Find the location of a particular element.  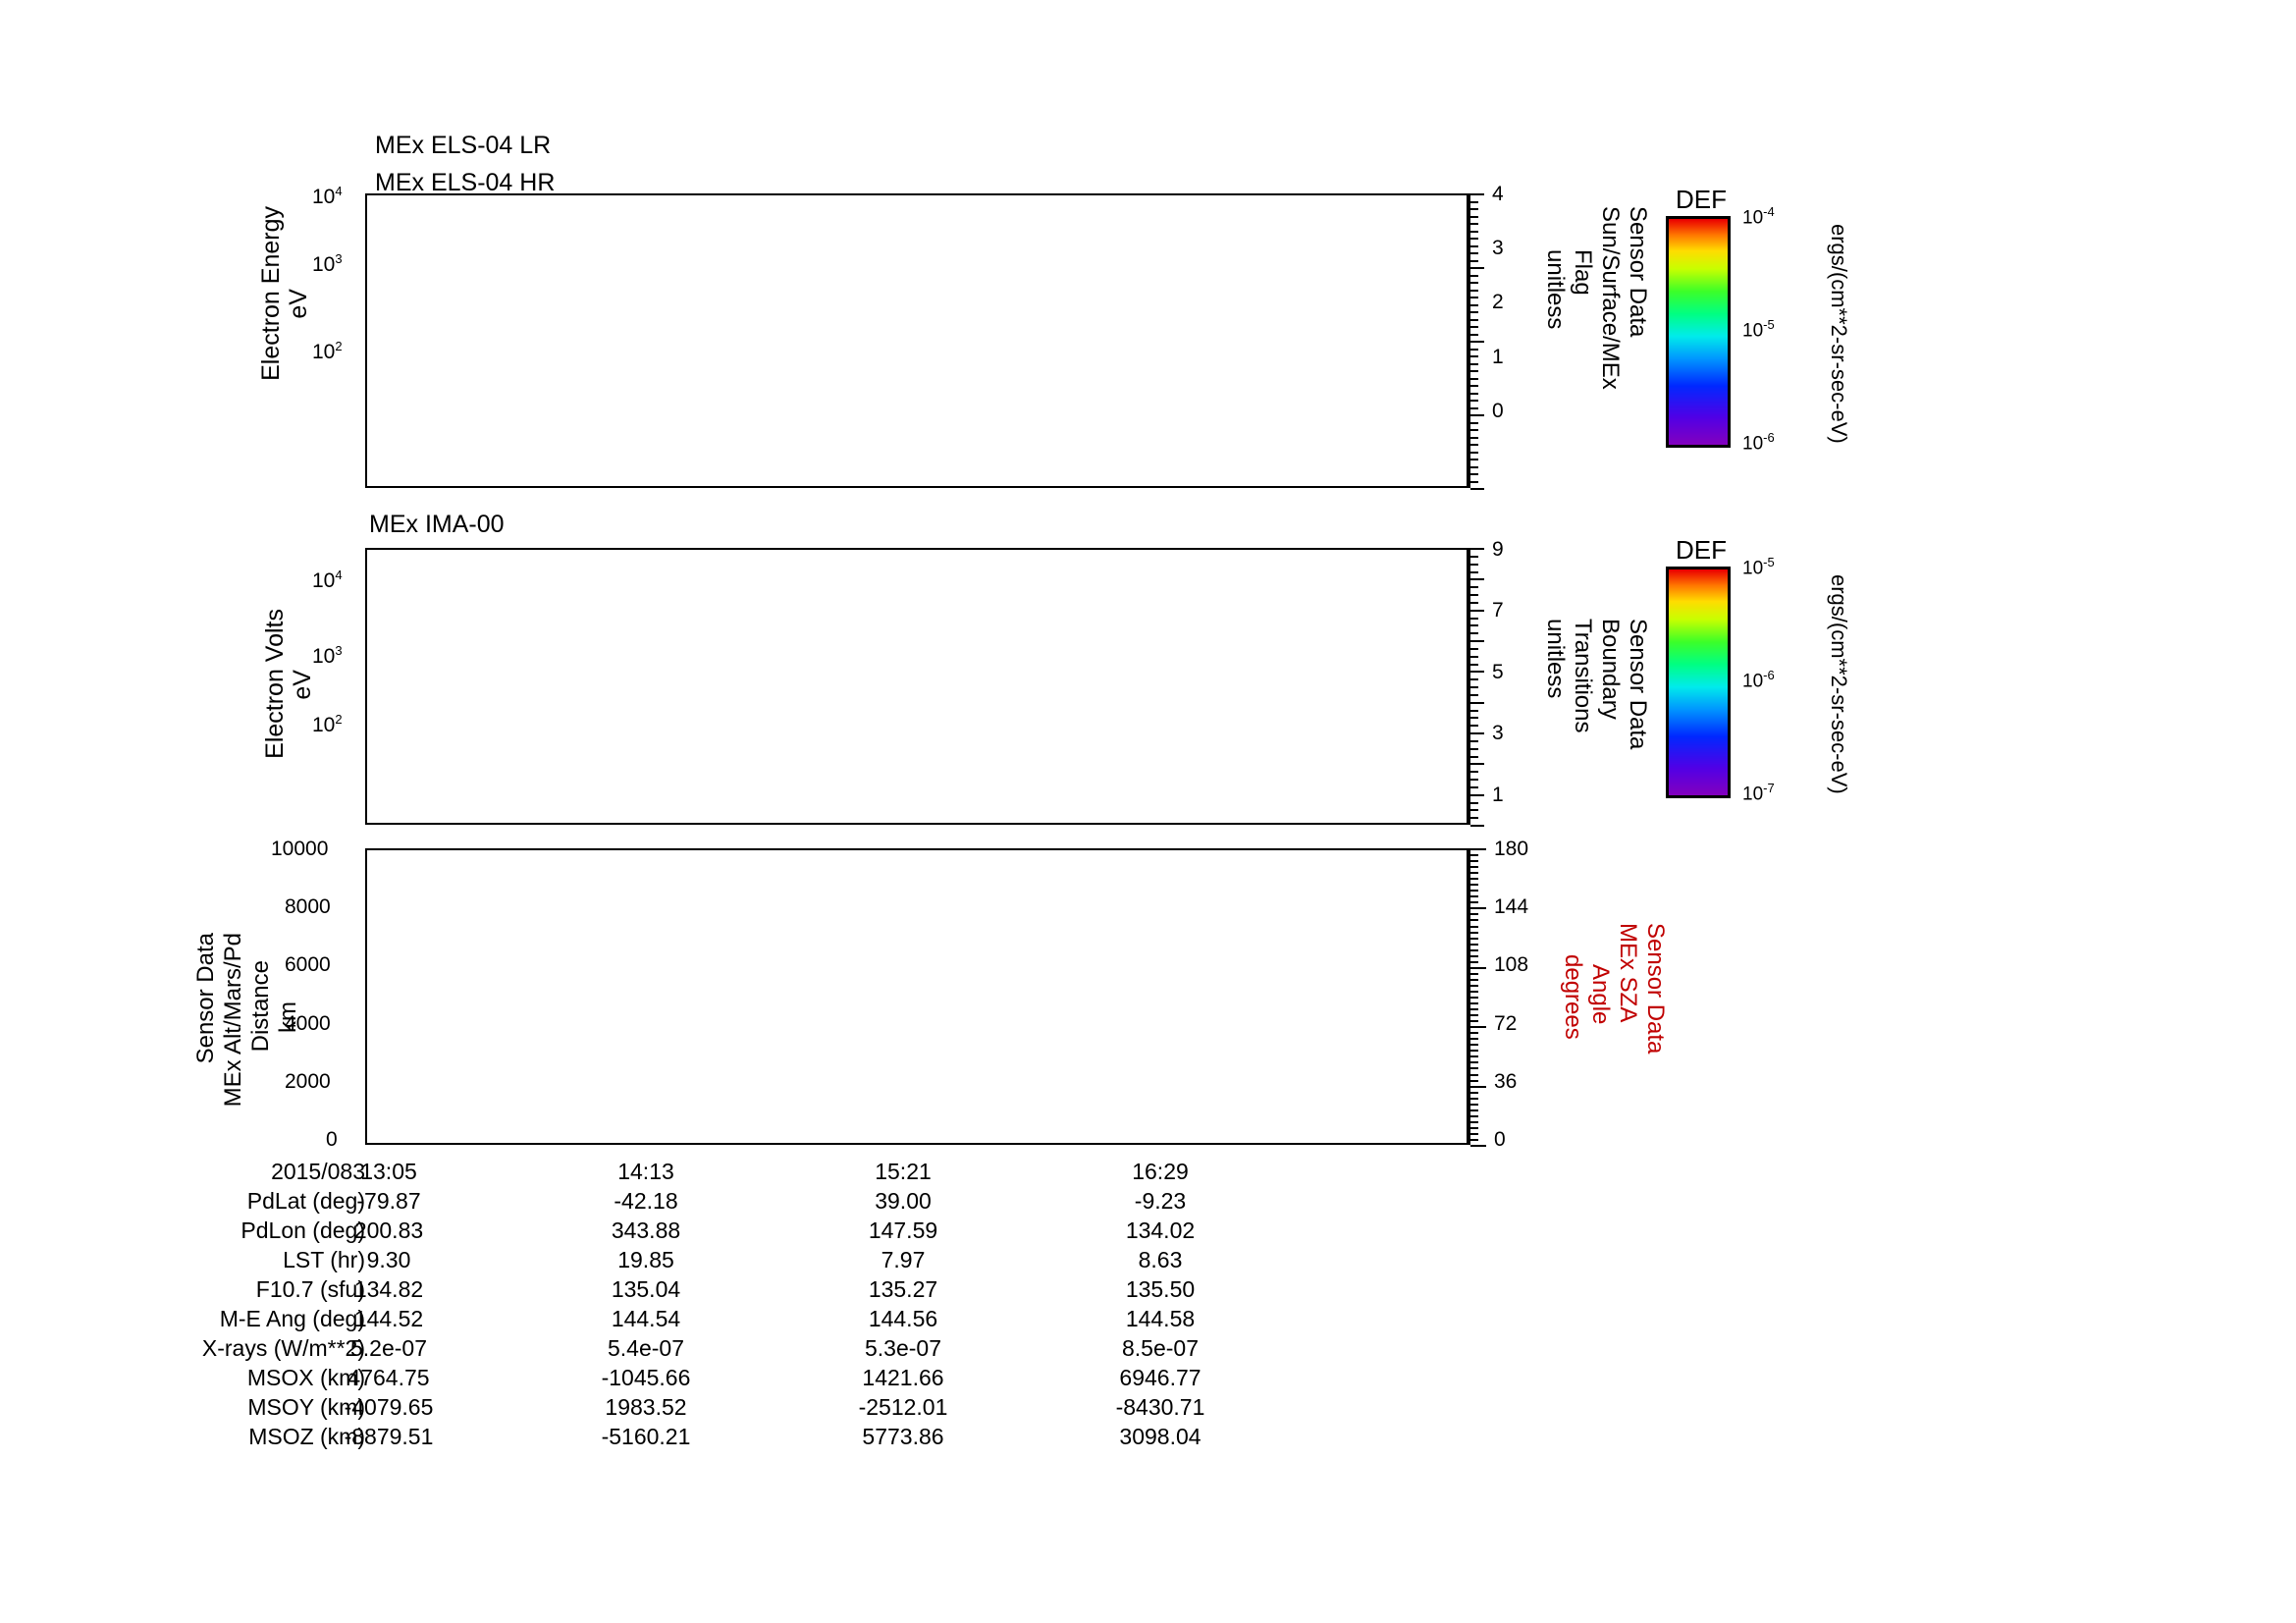

table-cell: -1045.66 is located at coordinates (646, 1378).